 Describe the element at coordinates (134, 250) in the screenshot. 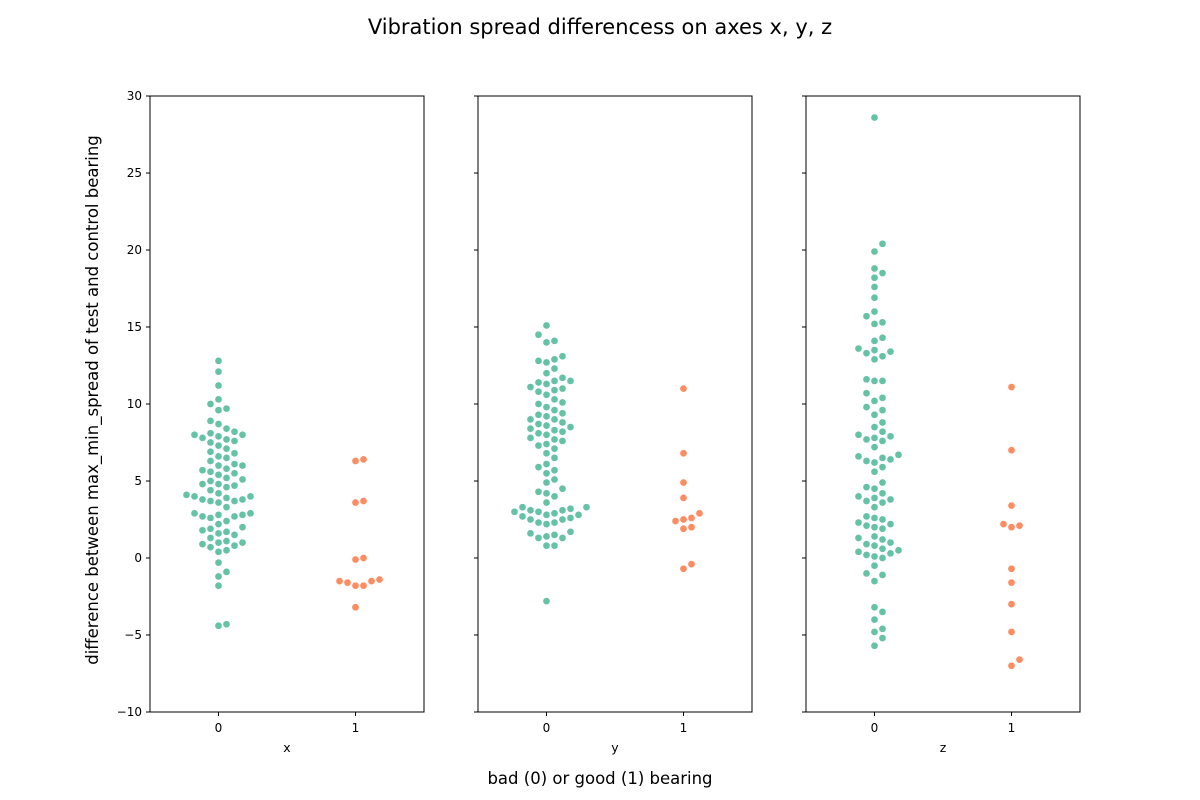

I see `y-tick-label: 20` at that location.